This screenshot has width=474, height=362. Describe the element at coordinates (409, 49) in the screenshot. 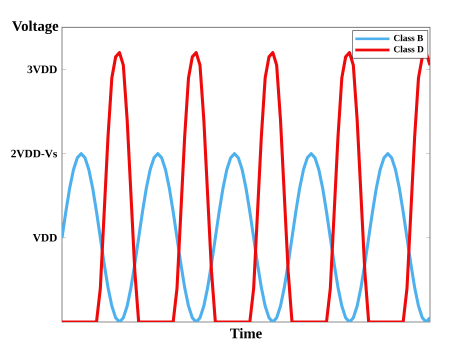

I see `legend-label: Class D` at that location.